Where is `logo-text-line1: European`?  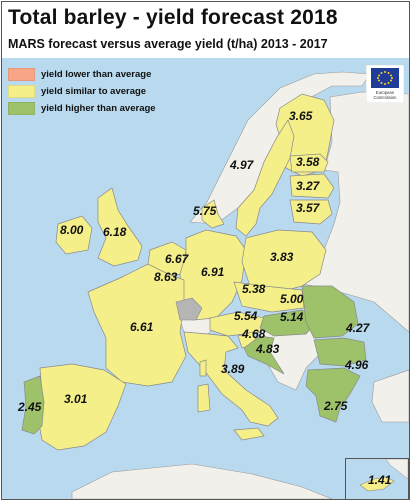 logo-text-line1: European is located at coordinates (385, 92).